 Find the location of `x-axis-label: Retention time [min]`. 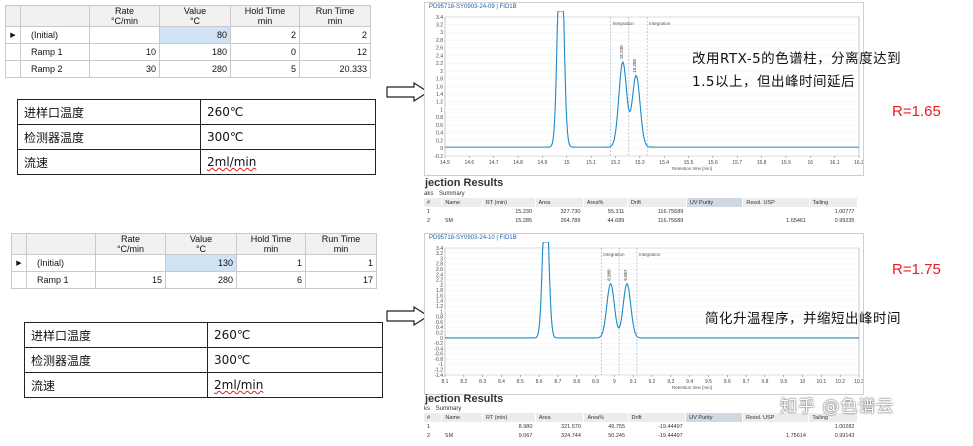

x-axis-label: Retention time [min] is located at coordinates (692, 168).